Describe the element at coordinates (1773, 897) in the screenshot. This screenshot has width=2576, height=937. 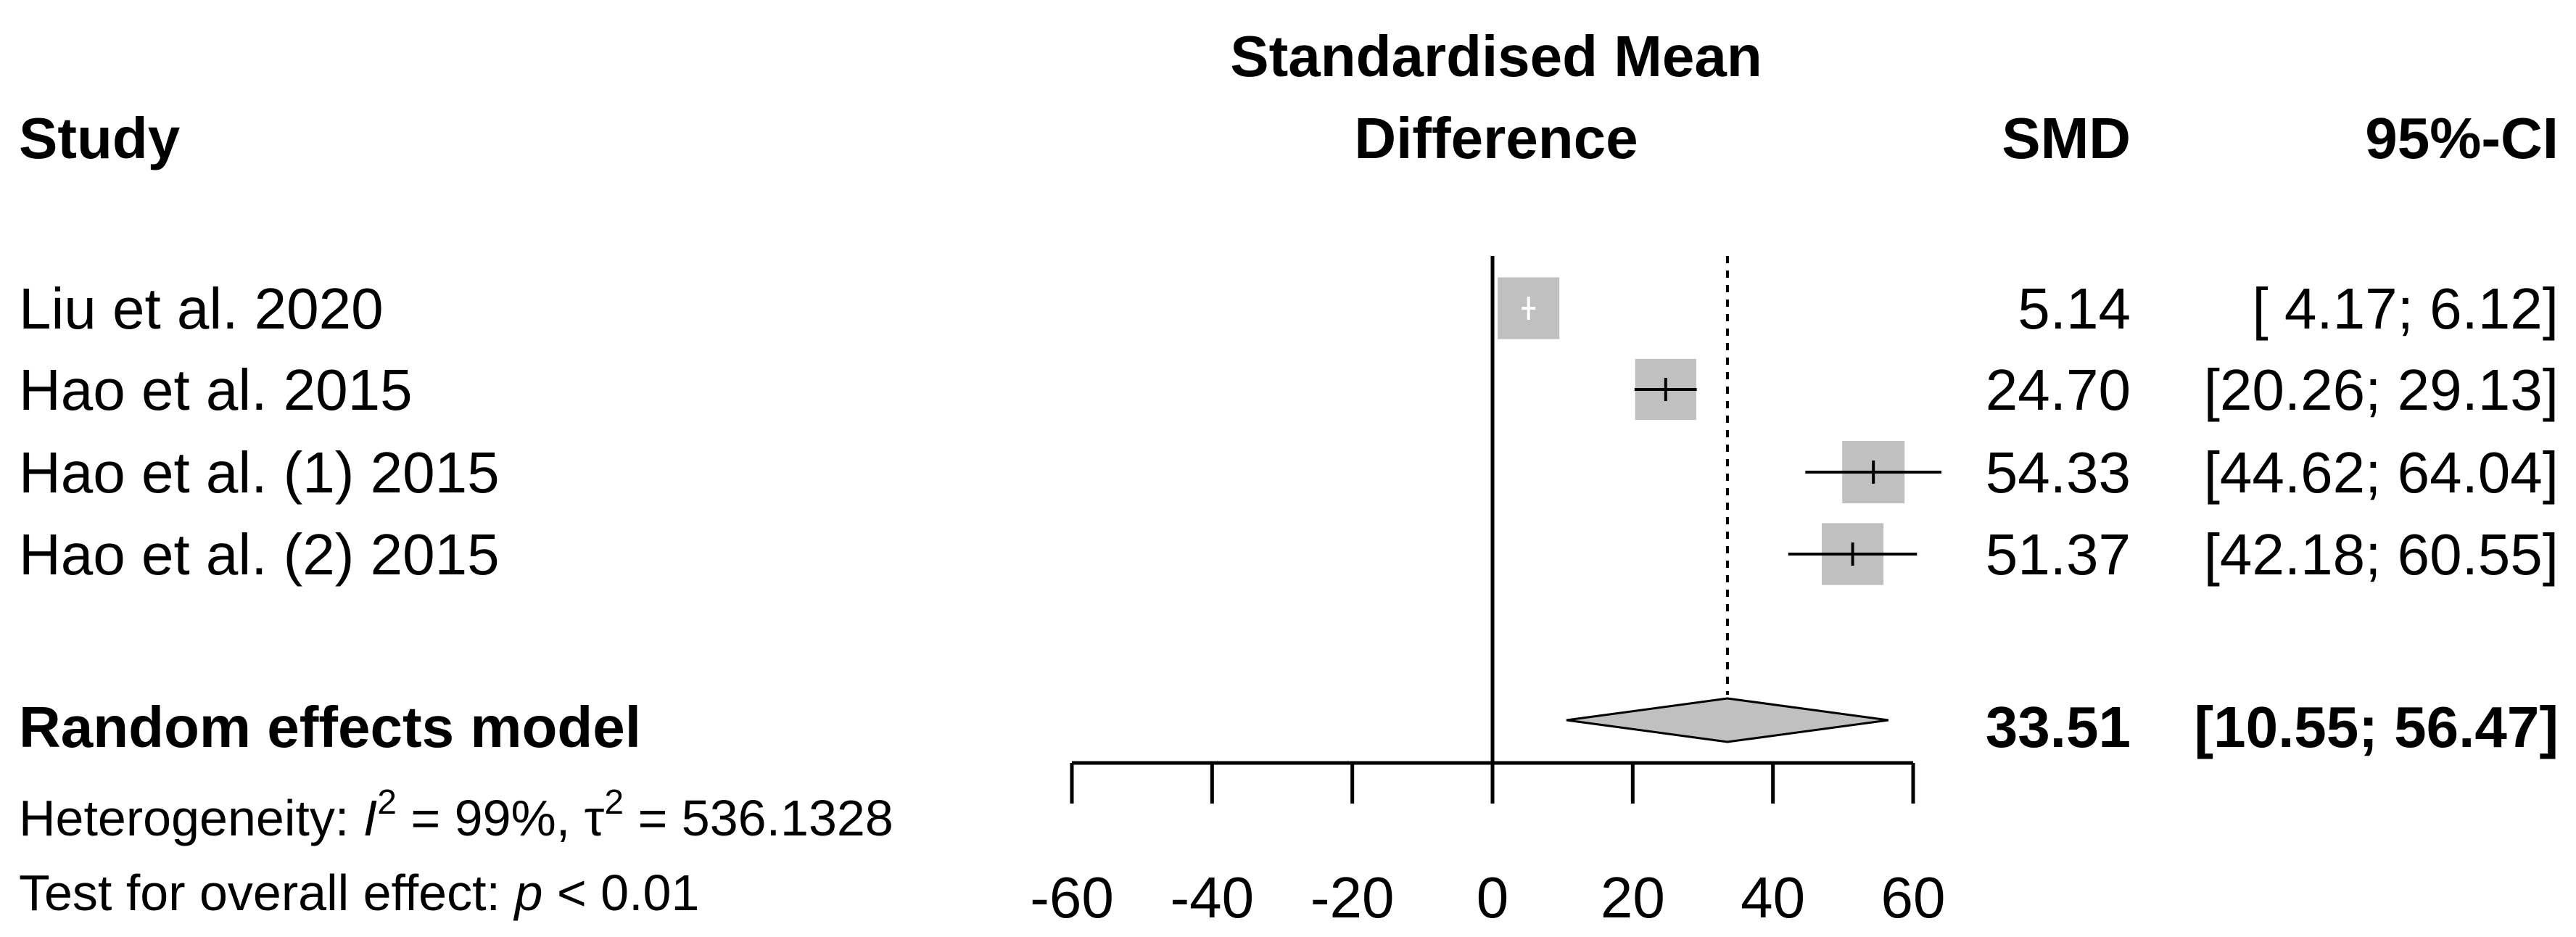
I see `x-tick-label: 40` at that location.